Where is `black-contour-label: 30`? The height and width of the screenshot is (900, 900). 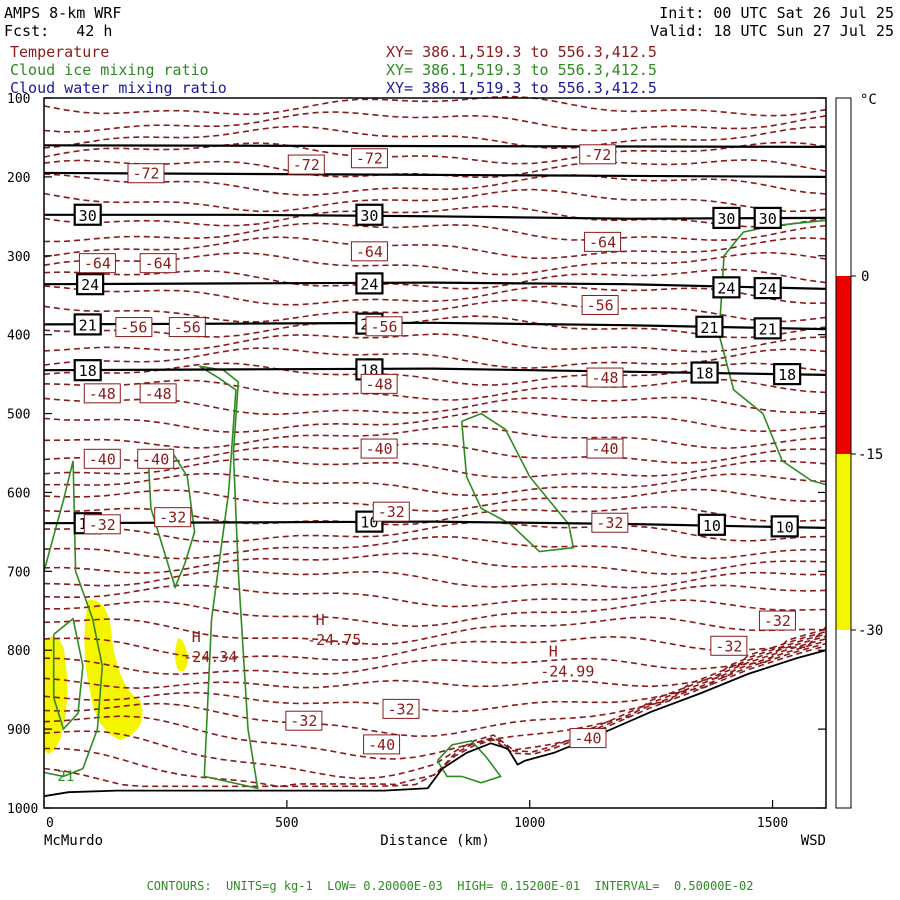
black-contour-label: 30 is located at coordinates (369, 216).